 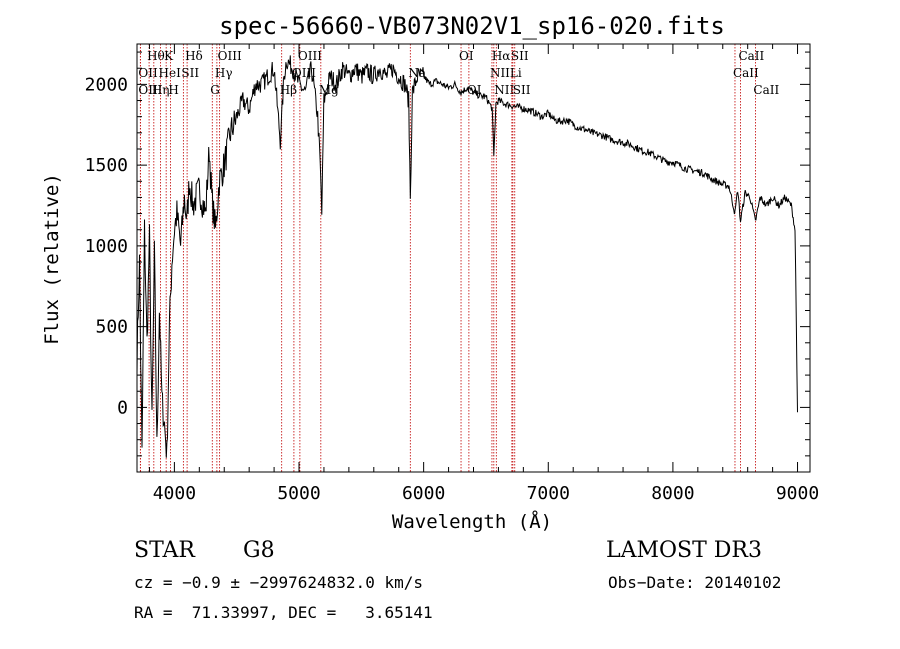 I want to click on spectral-line-label: G, so click(x=215, y=90).